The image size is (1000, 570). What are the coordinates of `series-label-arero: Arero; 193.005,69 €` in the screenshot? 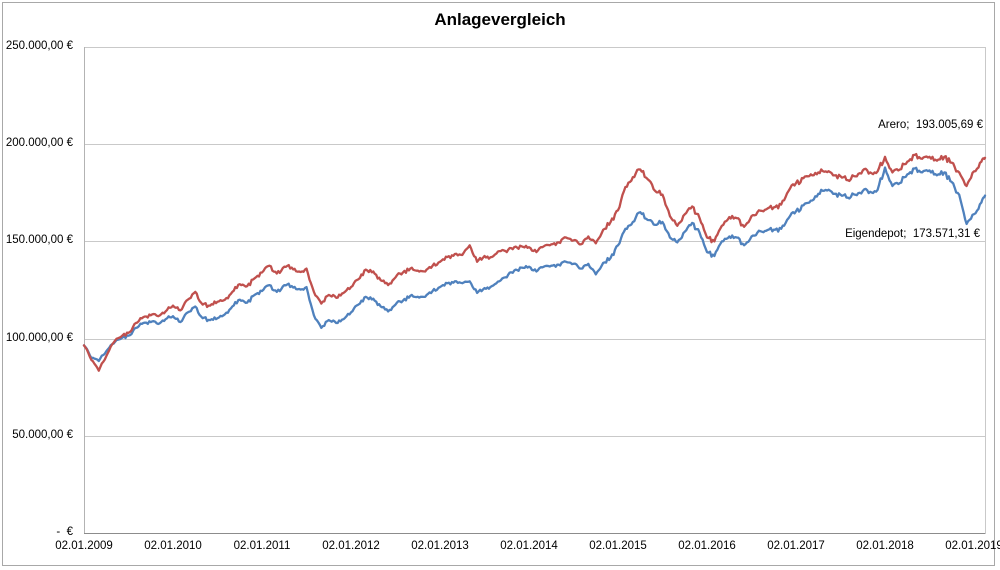 It's located at (930, 125).